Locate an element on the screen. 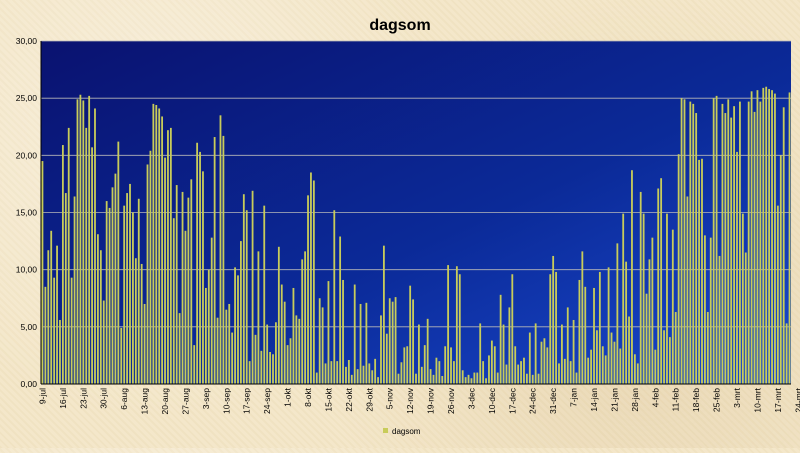 This screenshot has height=453, width=800. x-tick-label: 10-dec is located at coordinates (492, 400).